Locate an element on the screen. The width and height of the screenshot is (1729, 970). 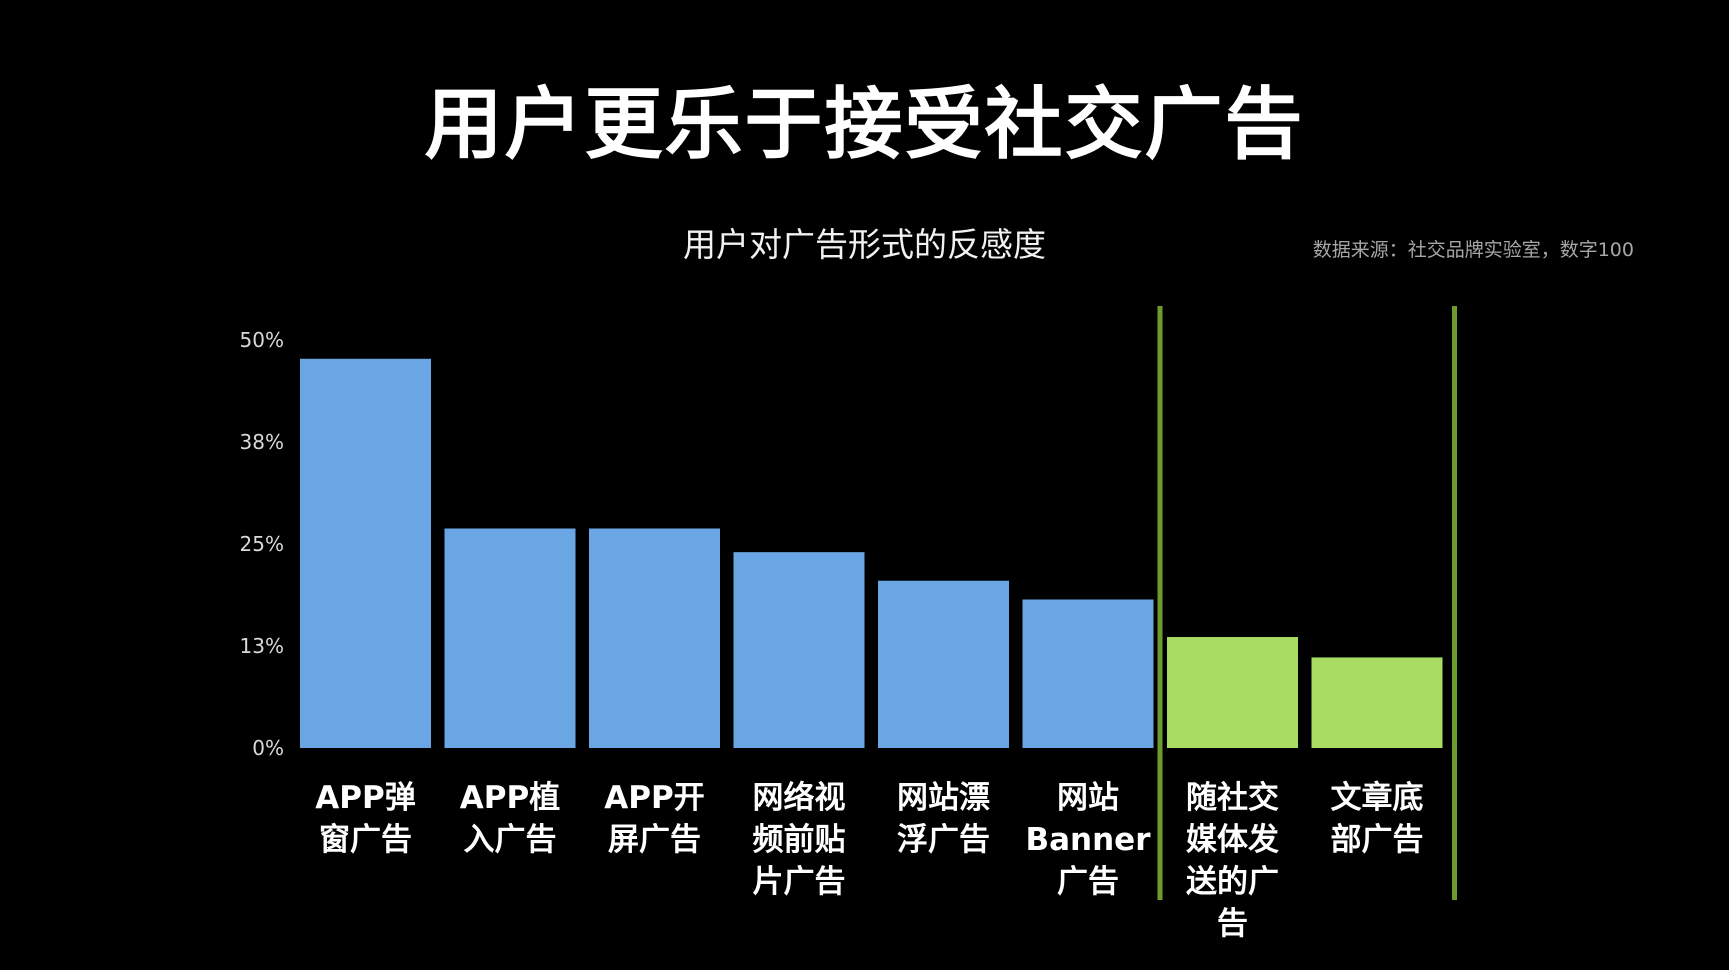
y-tick-label: 25% is located at coordinates (262, 544).